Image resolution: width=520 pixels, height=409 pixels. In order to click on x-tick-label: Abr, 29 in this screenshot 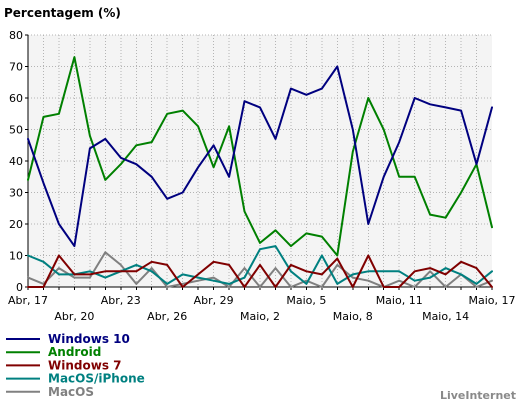, I will do `click(214, 300)`.